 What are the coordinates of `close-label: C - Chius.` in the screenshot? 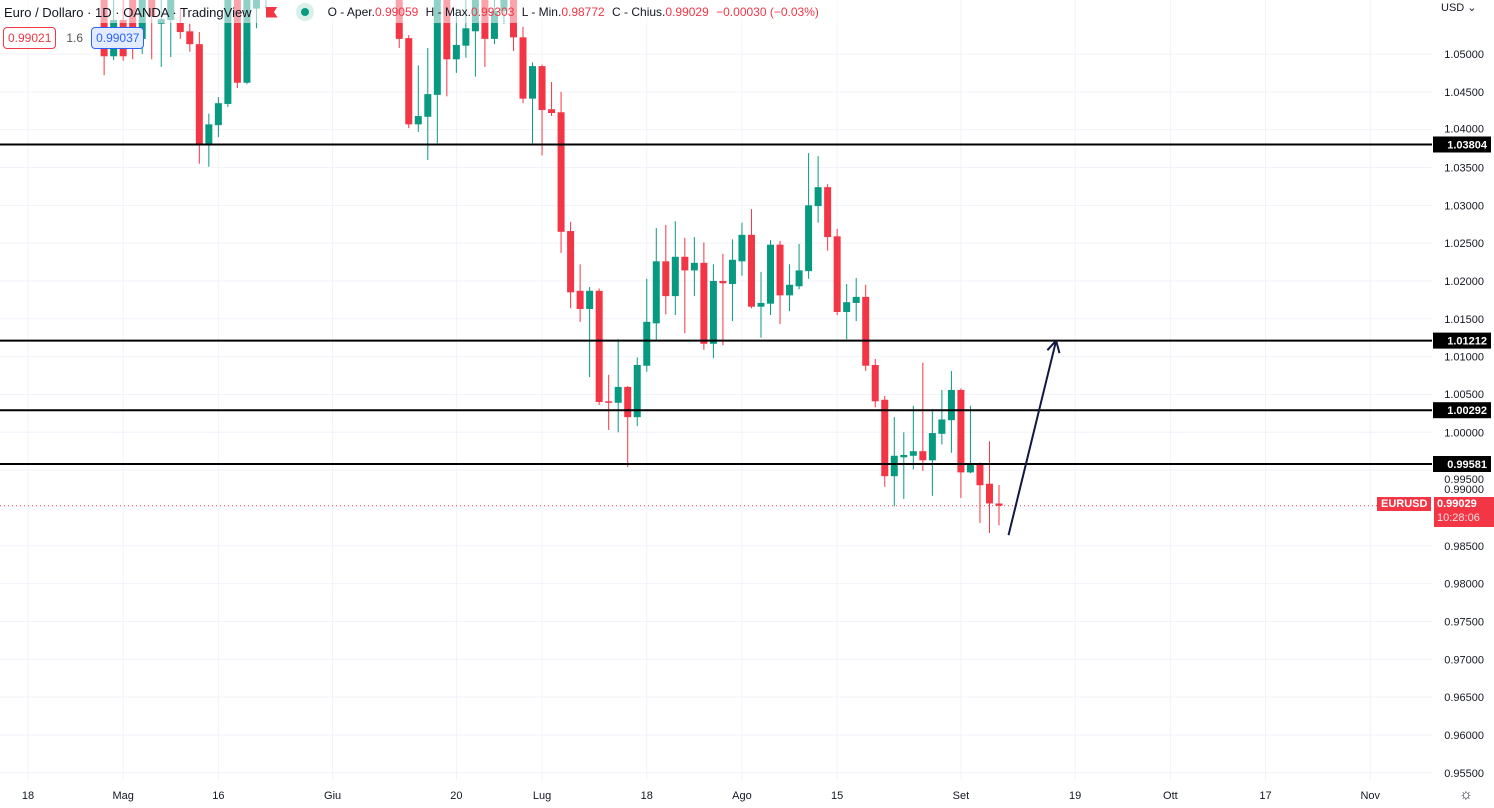 It's located at (639, 12).